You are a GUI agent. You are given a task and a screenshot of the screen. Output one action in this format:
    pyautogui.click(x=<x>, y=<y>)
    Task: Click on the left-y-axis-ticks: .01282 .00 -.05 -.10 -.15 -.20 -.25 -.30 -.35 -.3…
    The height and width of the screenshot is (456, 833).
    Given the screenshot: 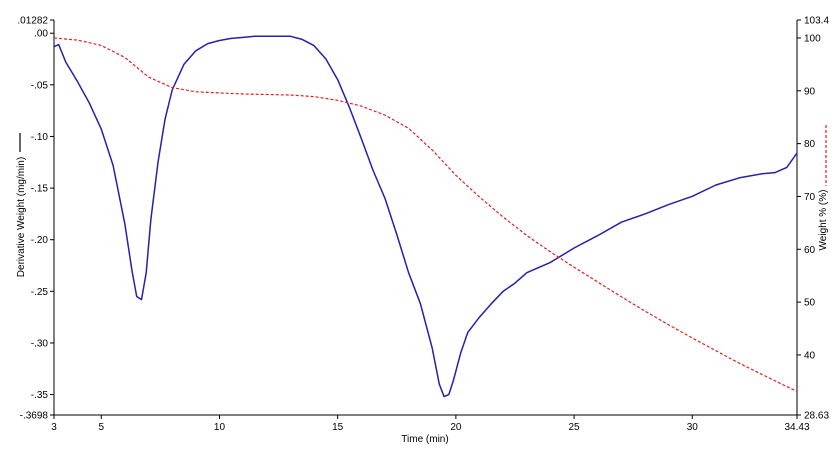 What is the action you would take?
    pyautogui.click(x=35, y=219)
    